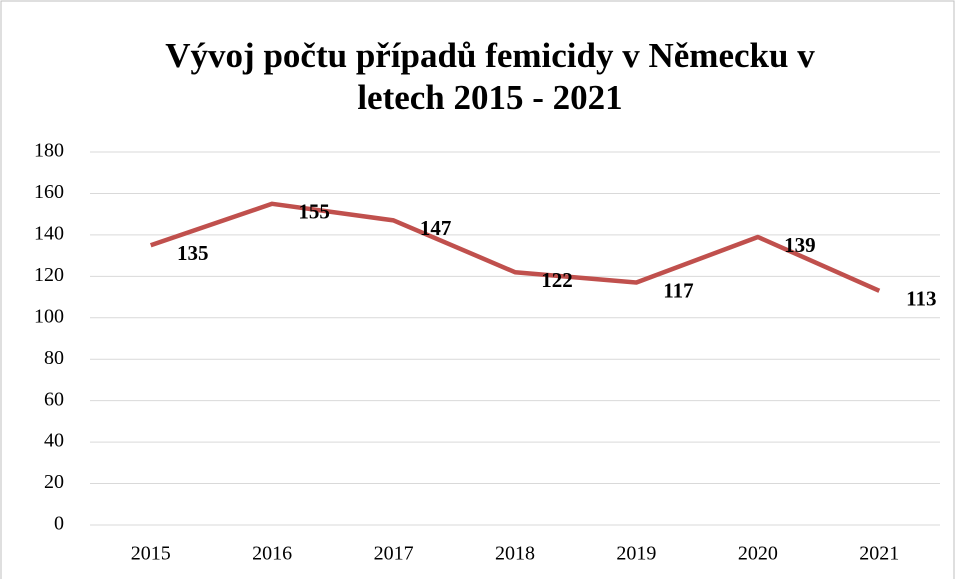  What do you see at coordinates (193, 253) in the screenshot?
I see `data-label: 135` at bounding box center [193, 253].